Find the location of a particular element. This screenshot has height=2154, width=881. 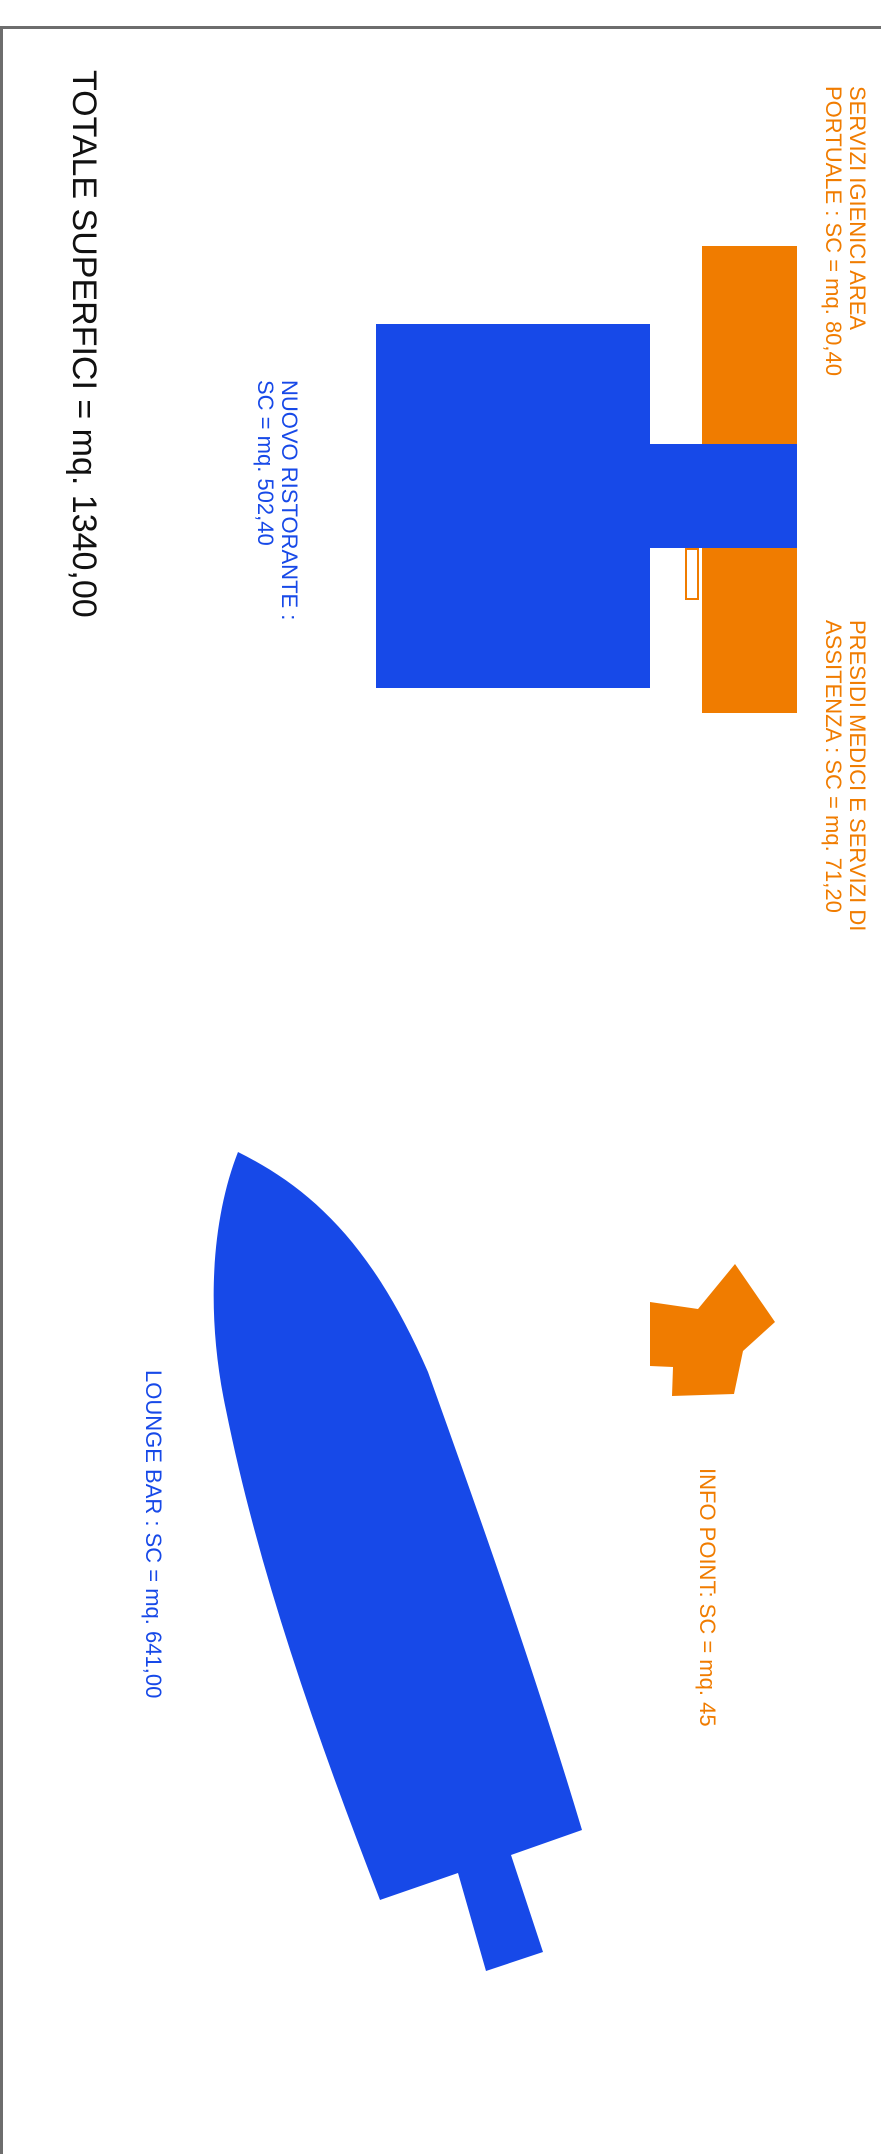

restaurant-label-line-2: SC = mq. 502,40 is located at coordinates (266, 463).